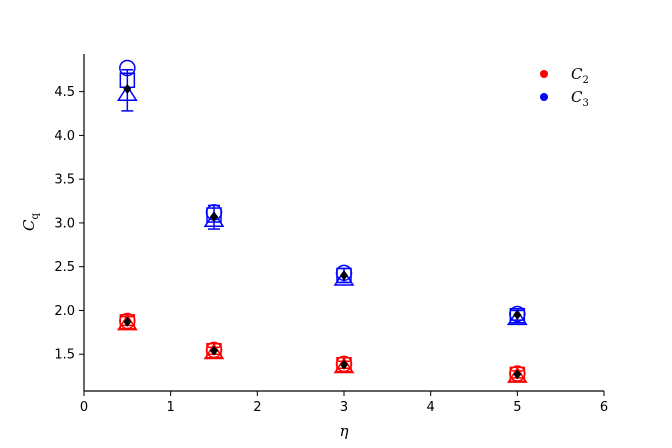  Describe the element at coordinates (577, 97) in the screenshot. I see `legend-label-c3-main: C` at that location.